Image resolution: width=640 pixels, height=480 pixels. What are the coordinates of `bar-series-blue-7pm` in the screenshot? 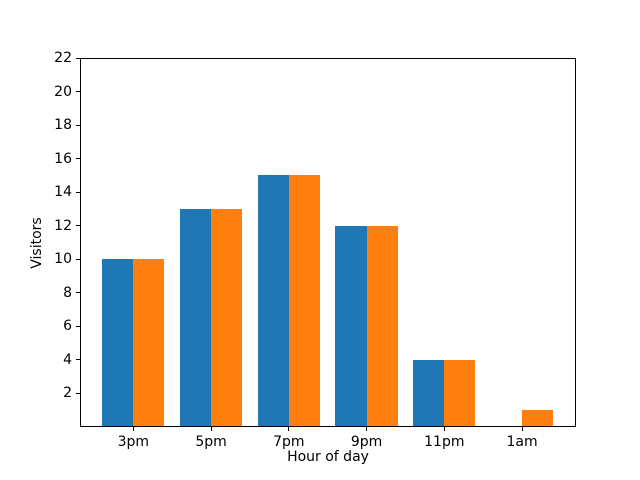 It's located at (273, 301).